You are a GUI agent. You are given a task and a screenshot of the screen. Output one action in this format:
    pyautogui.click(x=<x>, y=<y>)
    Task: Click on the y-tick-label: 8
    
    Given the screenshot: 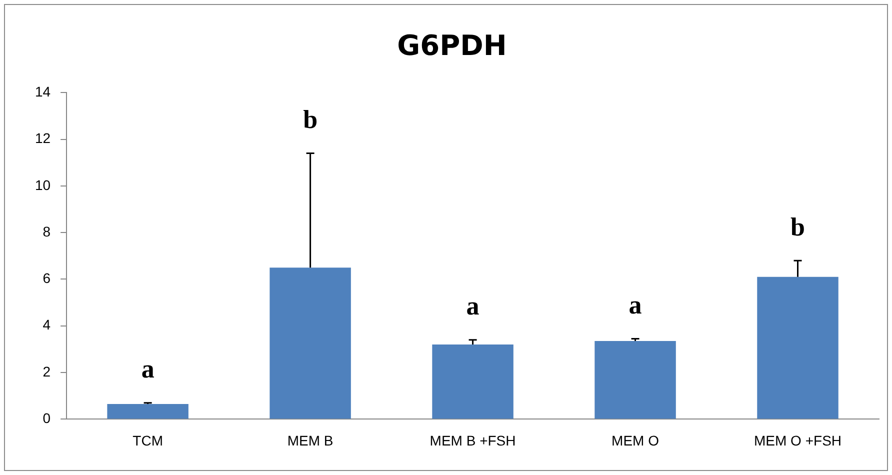 What is the action you would take?
    pyautogui.click(x=46, y=231)
    